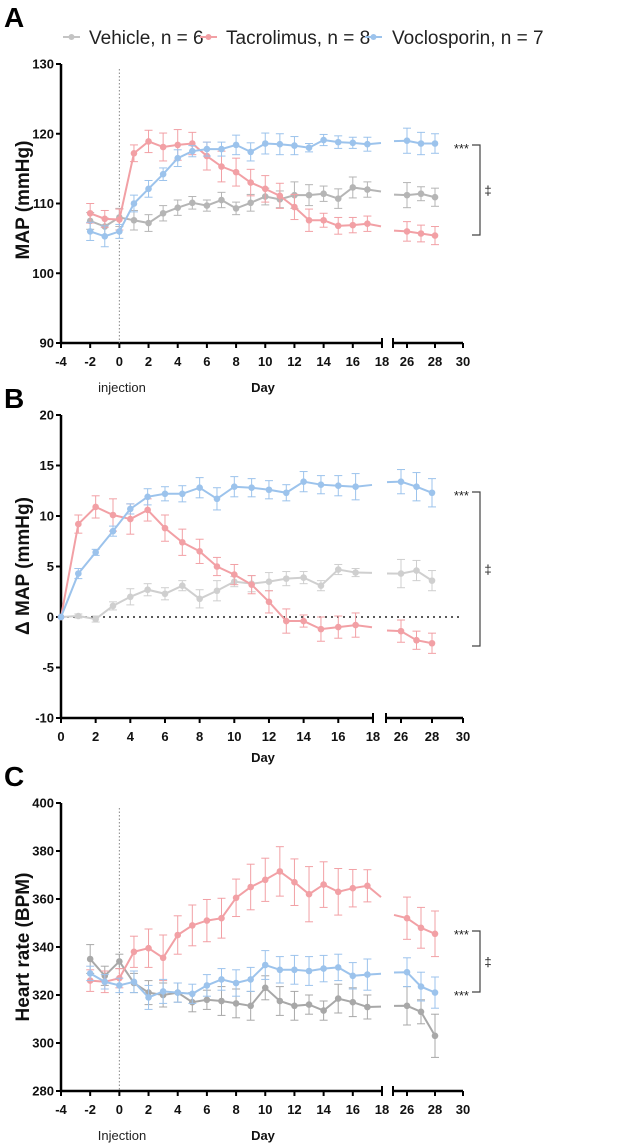  I want to click on x-tick-label: 4, so click(178, 1109).